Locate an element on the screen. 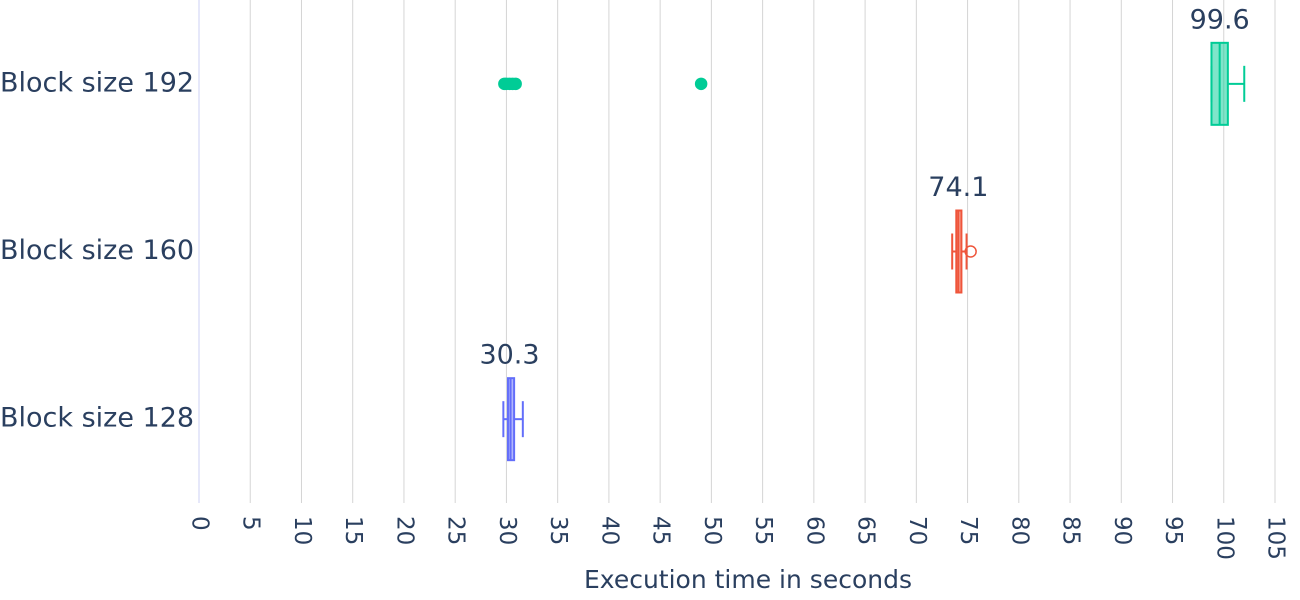  x-tick-label: 50 is located at coordinates (712, 530).